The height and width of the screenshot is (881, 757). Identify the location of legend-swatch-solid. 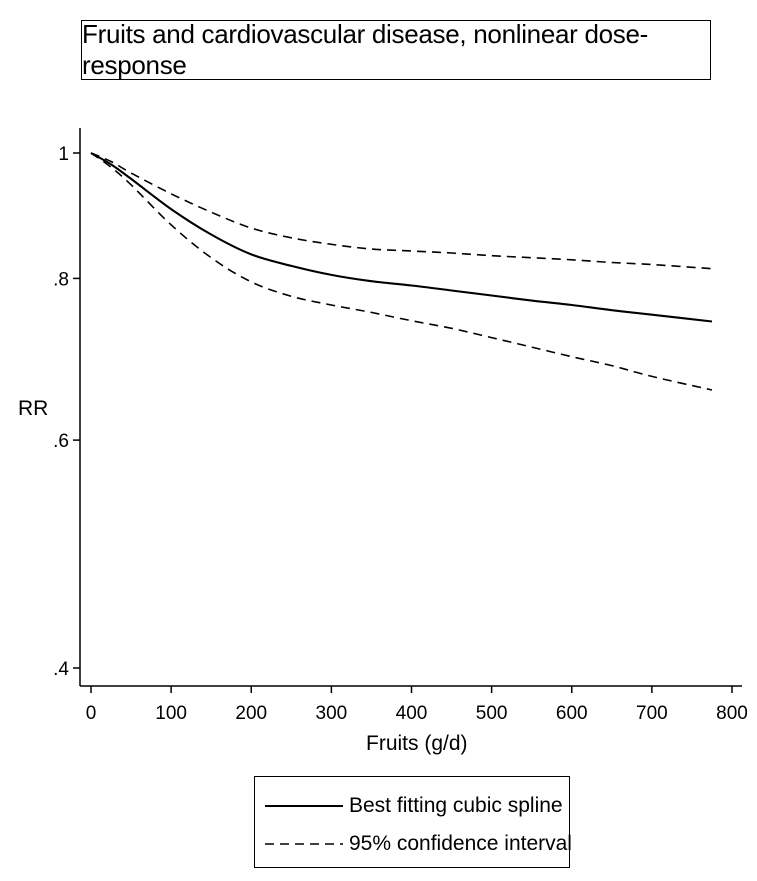
(304, 806).